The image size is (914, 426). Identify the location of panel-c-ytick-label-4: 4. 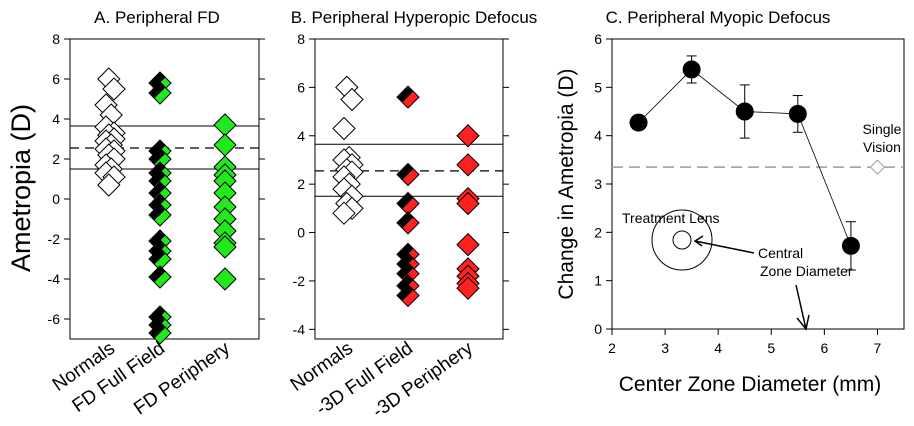
(598, 136).